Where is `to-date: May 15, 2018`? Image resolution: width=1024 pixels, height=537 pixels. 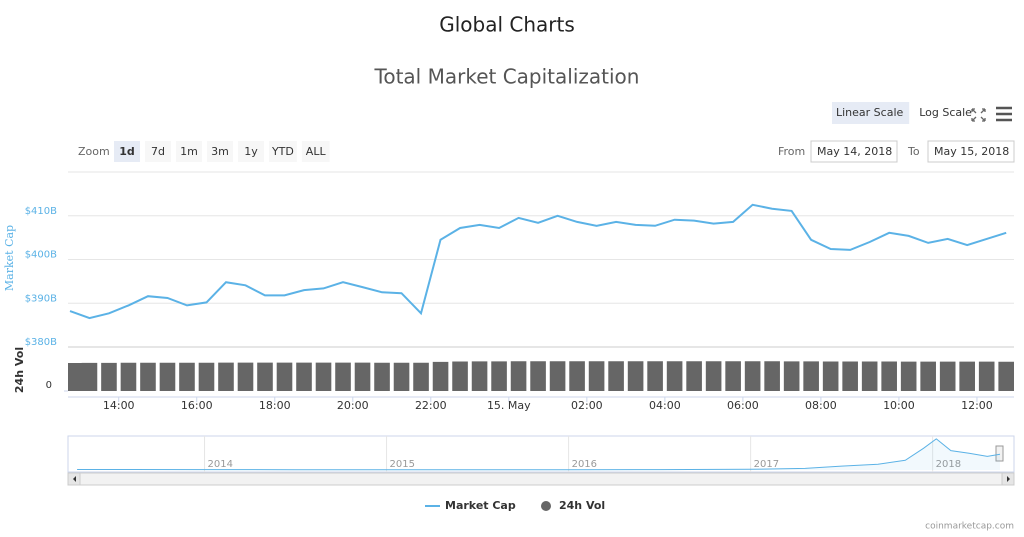
to-date: May 15, 2018 is located at coordinates (971, 151).